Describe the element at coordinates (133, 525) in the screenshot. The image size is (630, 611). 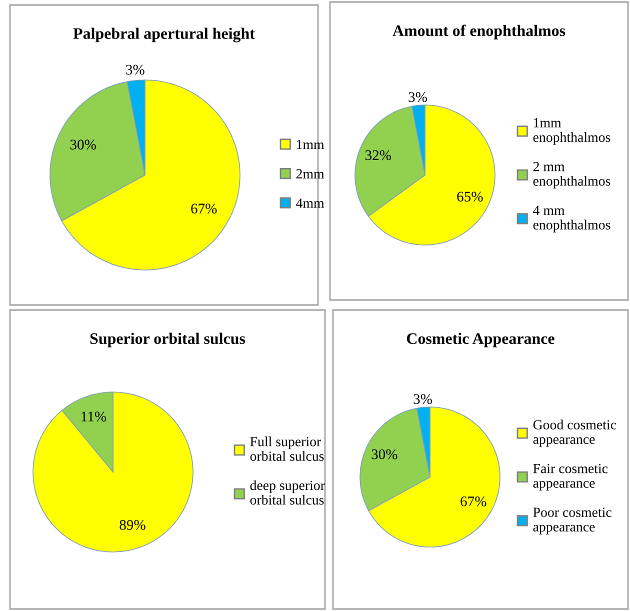
I see `data-label: 89%` at that location.